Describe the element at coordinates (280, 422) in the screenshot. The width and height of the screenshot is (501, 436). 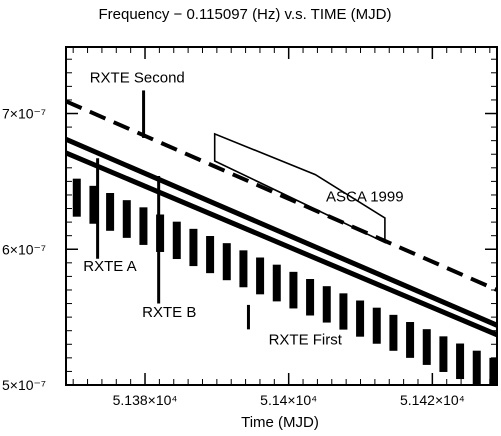
I see `x-axis-label: Time (MJD)` at that location.